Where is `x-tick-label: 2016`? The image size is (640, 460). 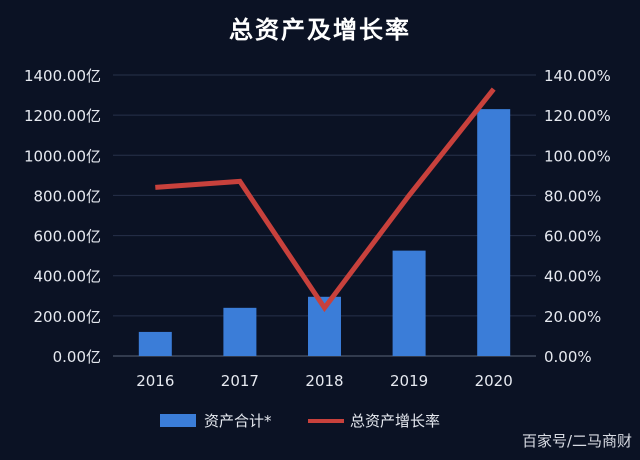 x-tick-label: 2016 is located at coordinates (155, 381).